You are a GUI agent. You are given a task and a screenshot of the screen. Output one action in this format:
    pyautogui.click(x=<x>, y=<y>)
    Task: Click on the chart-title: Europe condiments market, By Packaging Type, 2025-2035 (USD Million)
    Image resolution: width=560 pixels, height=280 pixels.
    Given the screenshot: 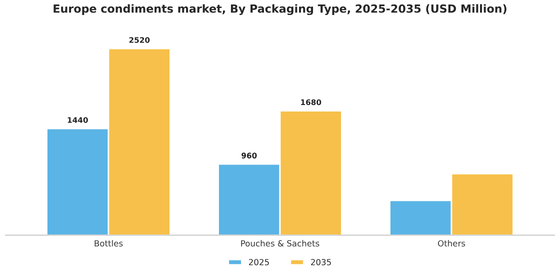 What is the action you would take?
    pyautogui.click(x=280, y=10)
    